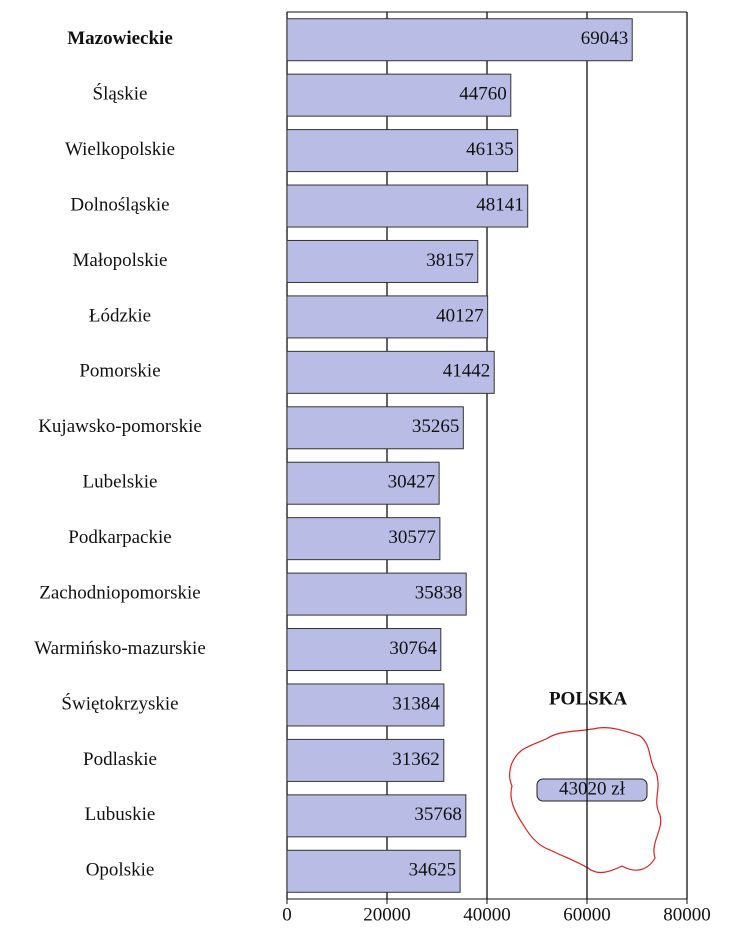 The image size is (737, 929). Describe the element at coordinates (120, 814) in the screenshot. I see `y-tick-label: Lubuskie` at that location.